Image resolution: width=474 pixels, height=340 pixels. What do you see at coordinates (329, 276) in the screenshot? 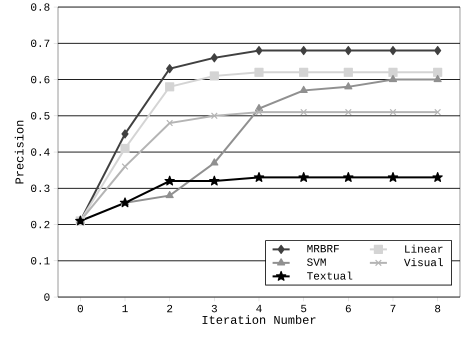
I see `legend-label: Textual` at bounding box center [329, 276].